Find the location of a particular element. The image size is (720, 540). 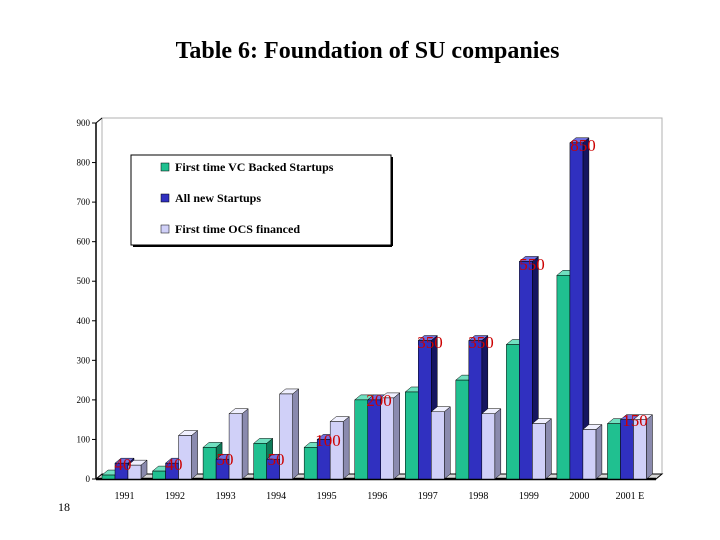

x-tick-label: 2000 is located at coordinates (579, 496).